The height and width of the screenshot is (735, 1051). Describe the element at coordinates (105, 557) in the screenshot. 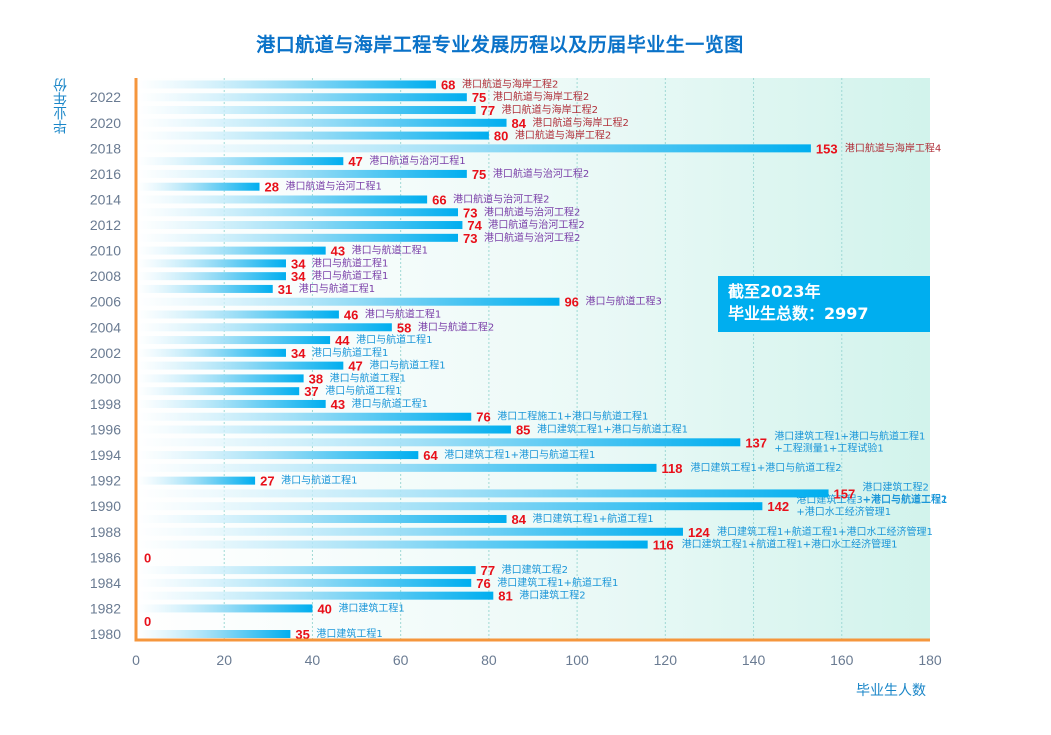

I see `y-tick-label: 1986` at that location.